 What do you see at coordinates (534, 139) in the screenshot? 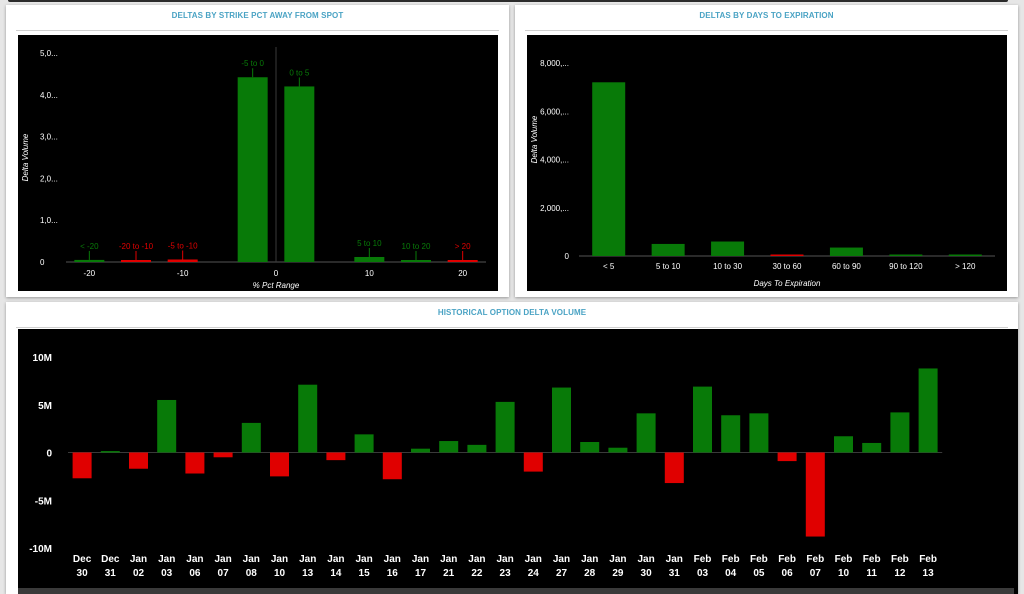
I see `y-axis-title: Delta Volume` at bounding box center [534, 139].